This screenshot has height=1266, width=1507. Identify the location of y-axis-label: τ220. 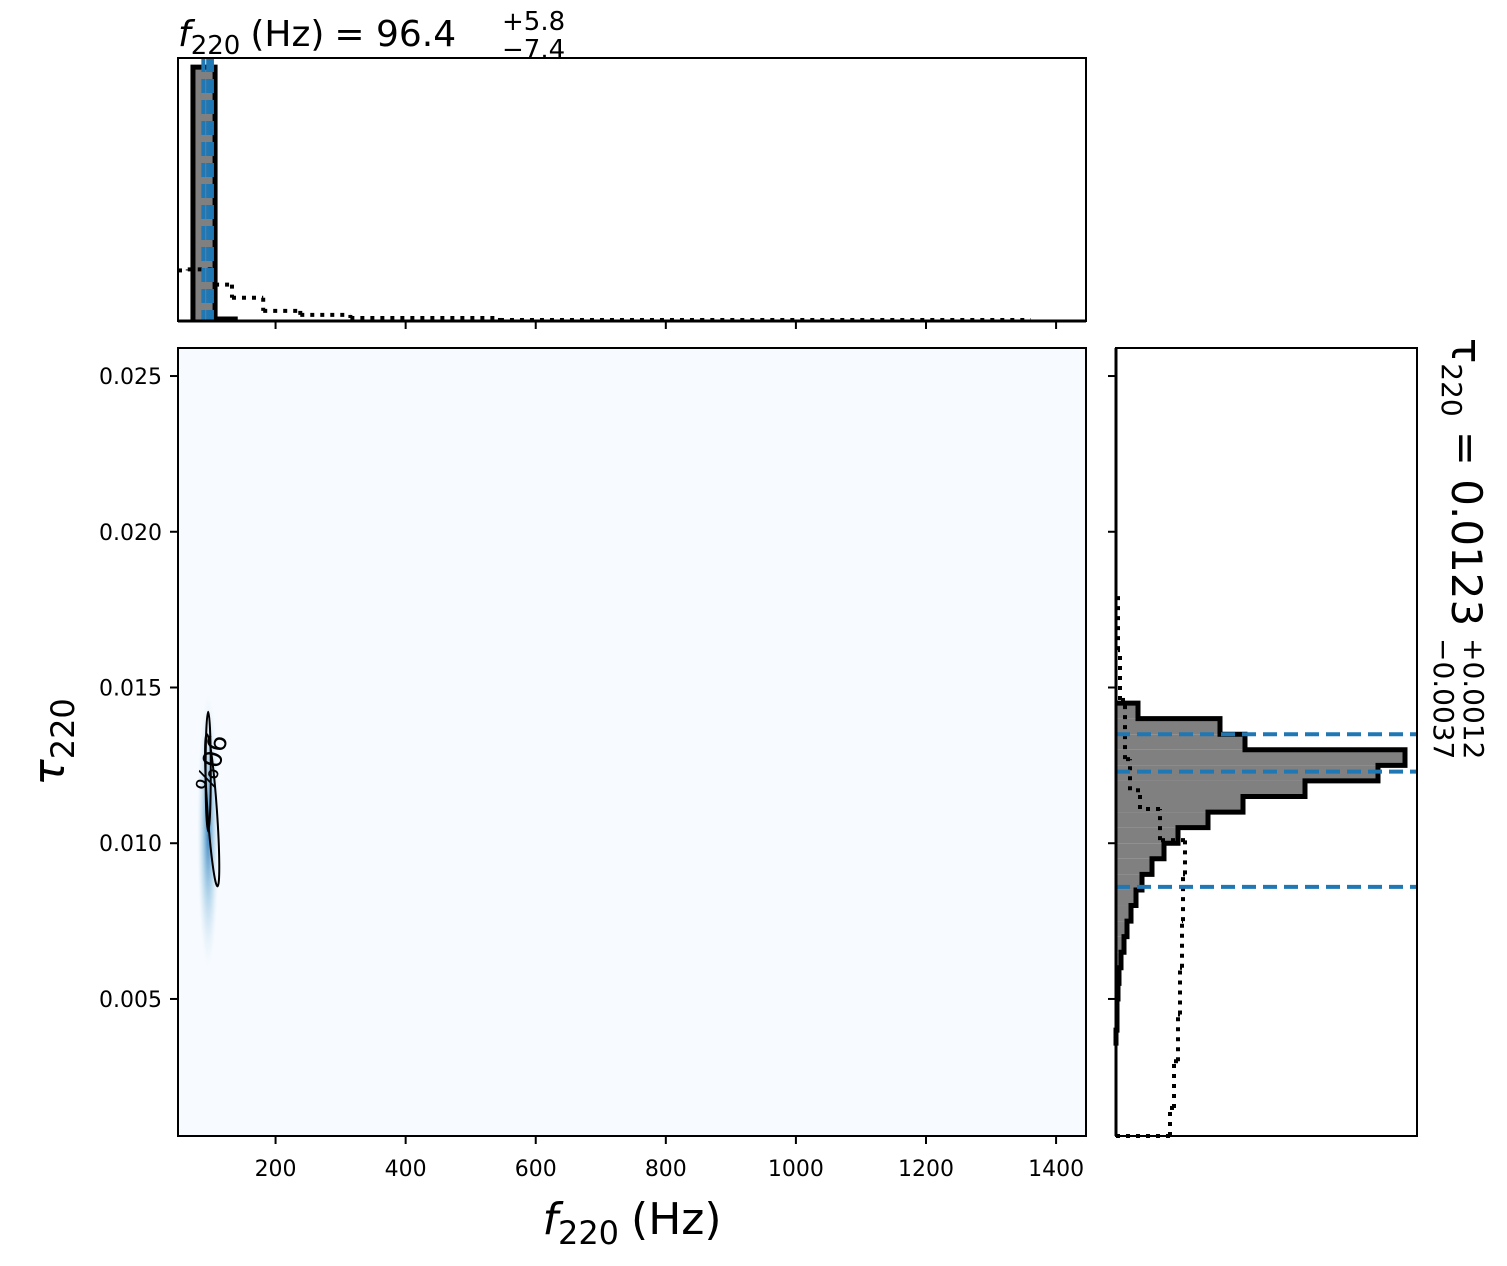
(53, 742).